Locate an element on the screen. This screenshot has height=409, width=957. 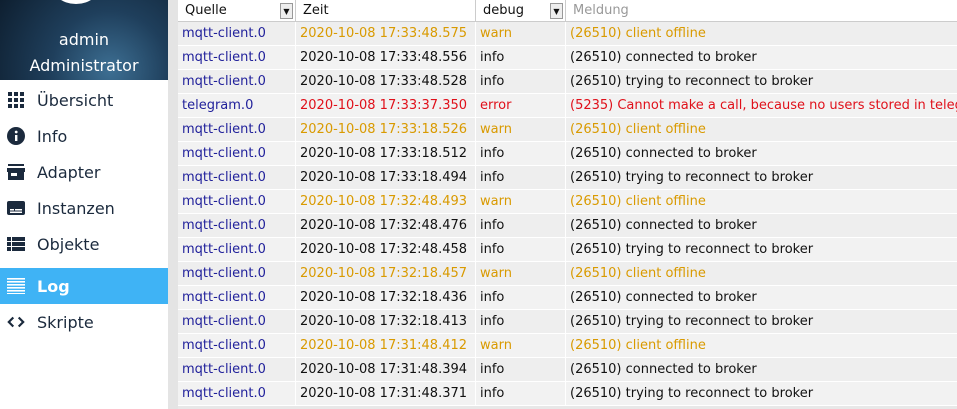
sidebar-item-objekte: Objekte is located at coordinates (84, 244).